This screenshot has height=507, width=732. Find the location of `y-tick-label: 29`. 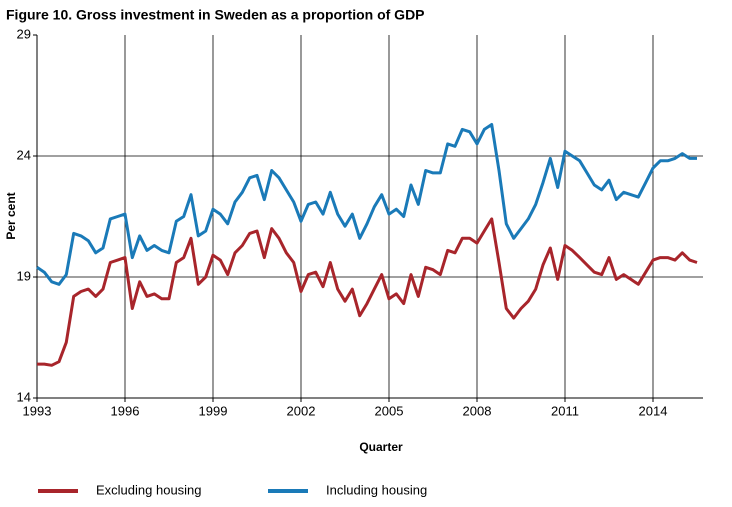

y-tick-label: 29 is located at coordinates (24, 33).